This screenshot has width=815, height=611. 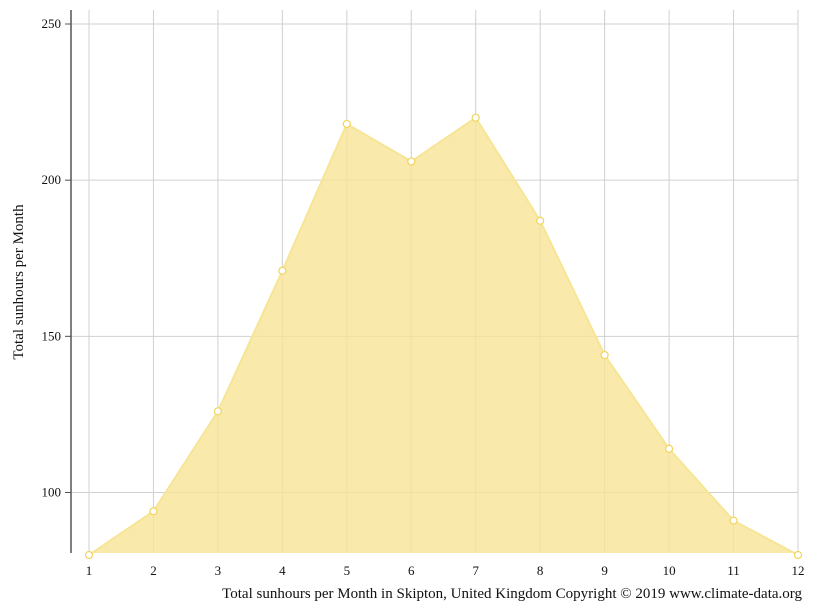 What do you see at coordinates (56, 258) in the screenshot?
I see `y-tick-labels: 100 150 200 250` at bounding box center [56, 258].